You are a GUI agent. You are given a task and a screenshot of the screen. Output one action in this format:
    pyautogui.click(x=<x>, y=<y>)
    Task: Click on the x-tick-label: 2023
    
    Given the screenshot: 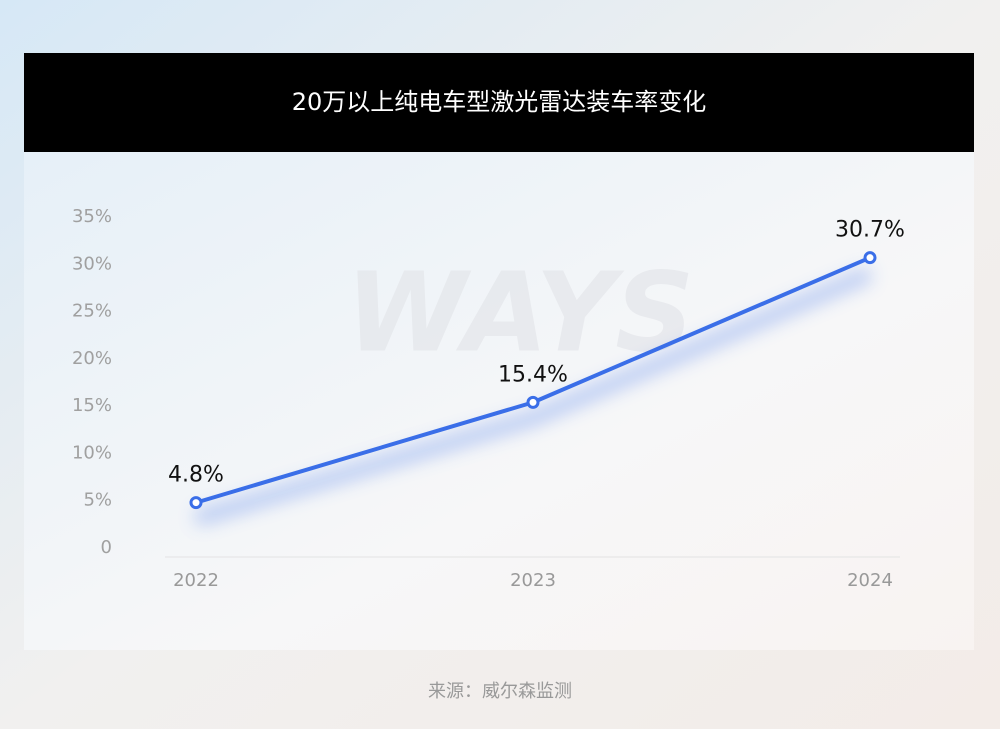 What is the action you would take?
    pyautogui.click(x=533, y=580)
    